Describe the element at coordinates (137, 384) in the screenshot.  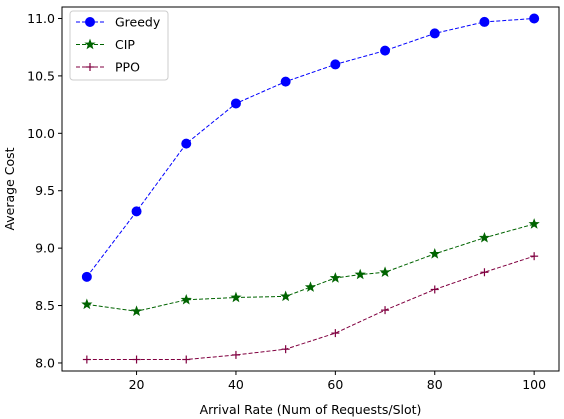
I see `x-tick-label: 20` at that location.